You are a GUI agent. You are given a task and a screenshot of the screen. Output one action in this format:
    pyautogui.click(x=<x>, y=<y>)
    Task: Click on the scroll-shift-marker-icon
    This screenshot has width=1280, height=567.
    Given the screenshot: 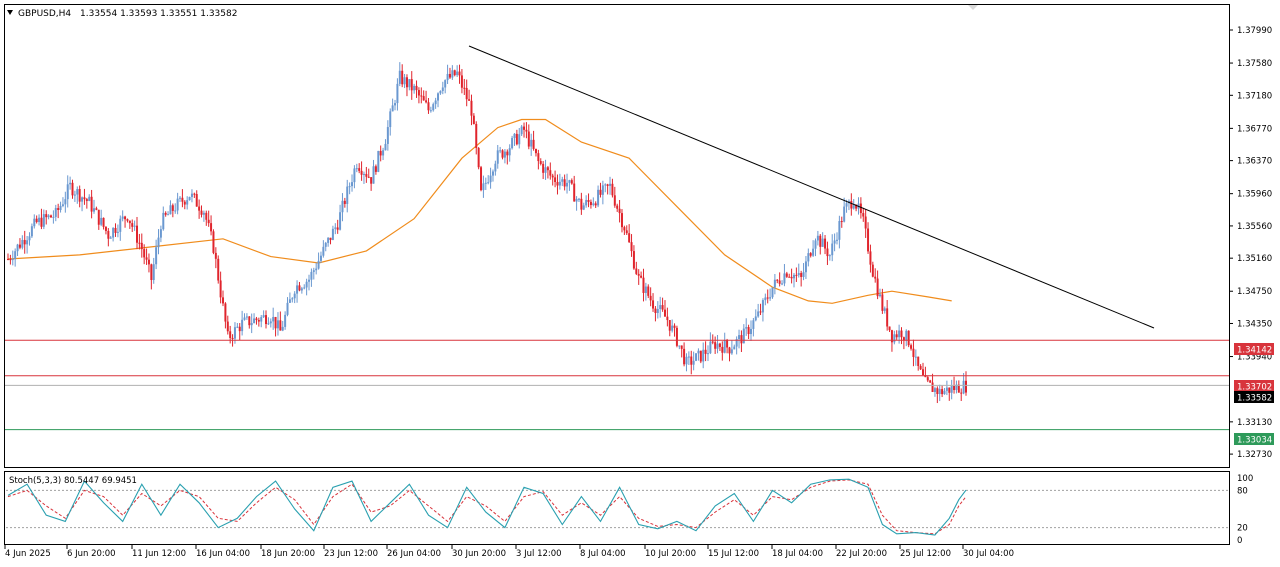 What is the action you would take?
    pyautogui.click(x=973, y=7)
    